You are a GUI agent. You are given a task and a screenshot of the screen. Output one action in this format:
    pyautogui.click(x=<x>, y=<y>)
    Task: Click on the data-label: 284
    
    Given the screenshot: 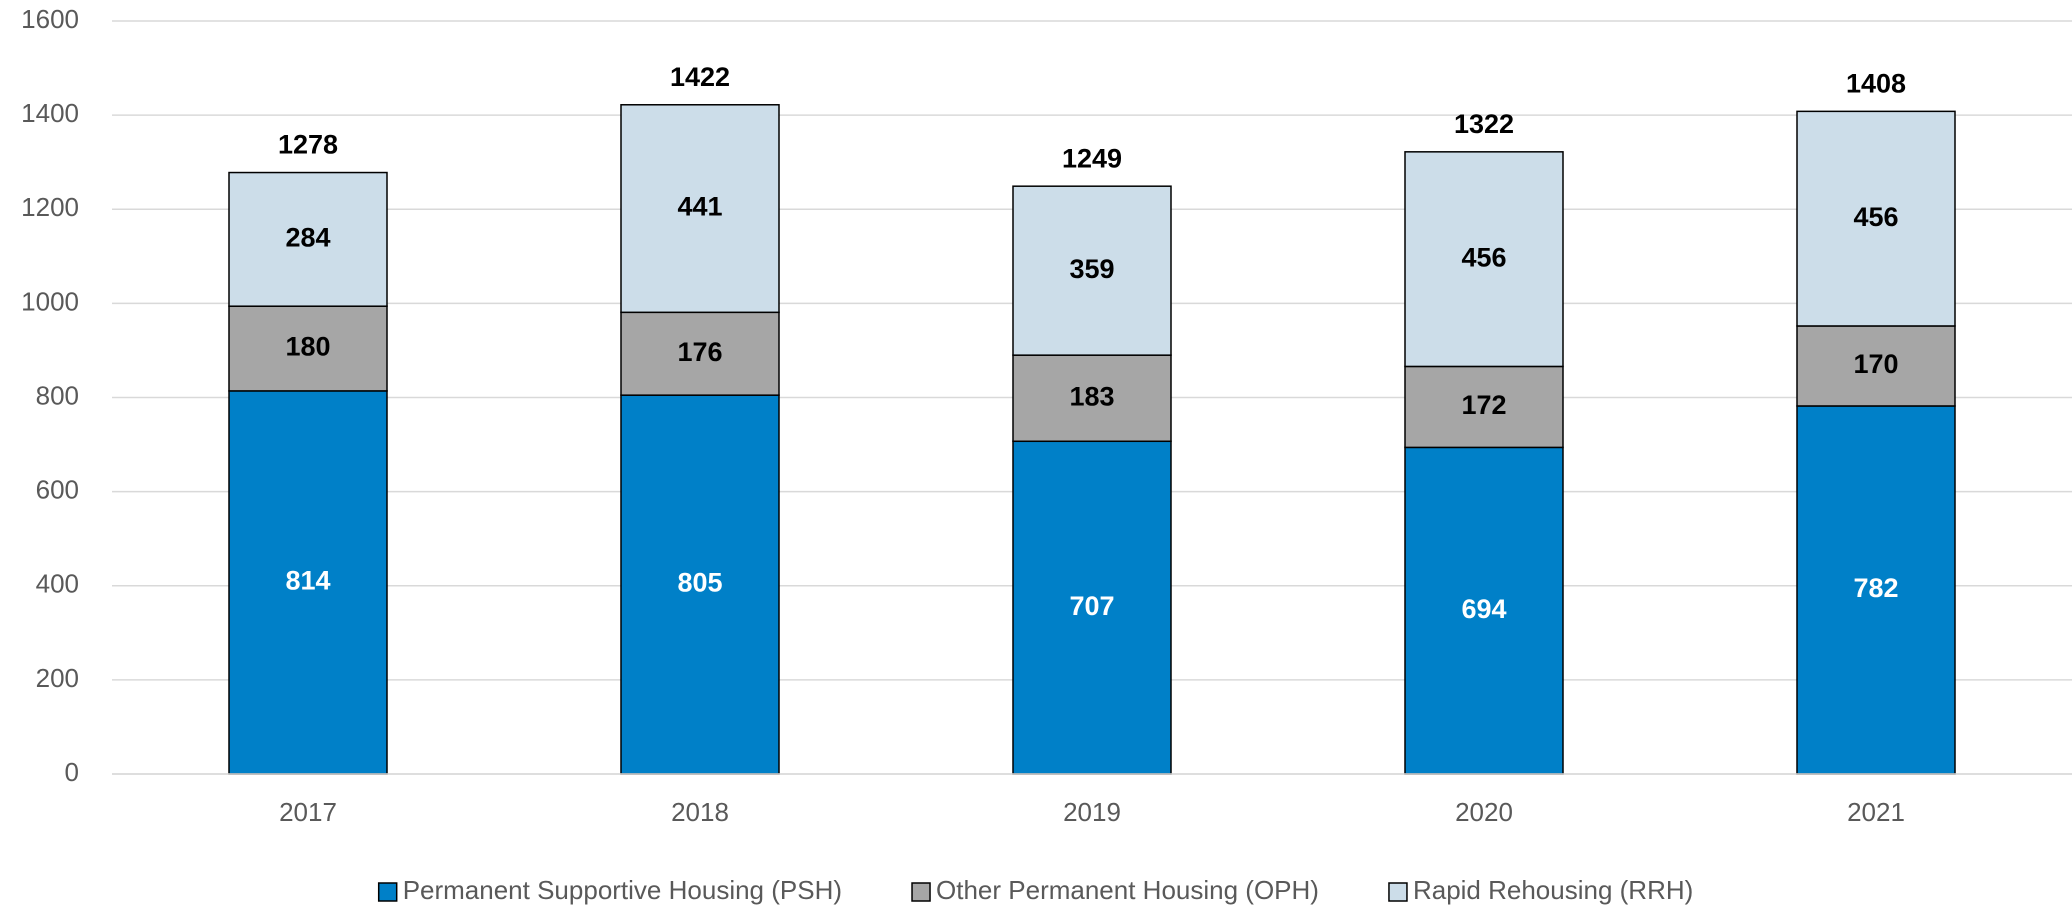 What is the action you would take?
    pyautogui.click(x=307, y=237)
    